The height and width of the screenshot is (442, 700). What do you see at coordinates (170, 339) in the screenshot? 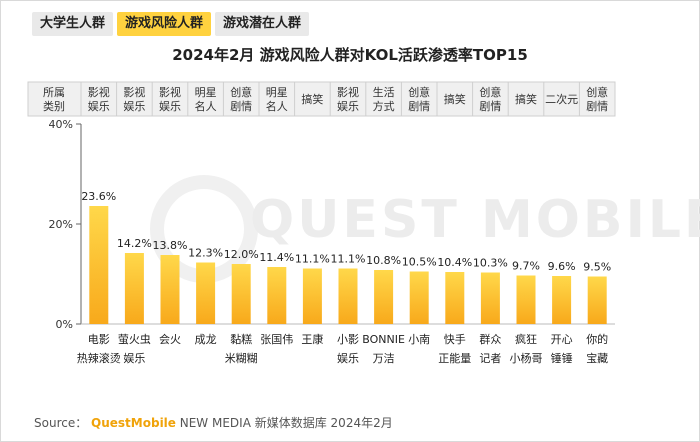
I see `x-tick-label: 会火` at bounding box center [170, 339].